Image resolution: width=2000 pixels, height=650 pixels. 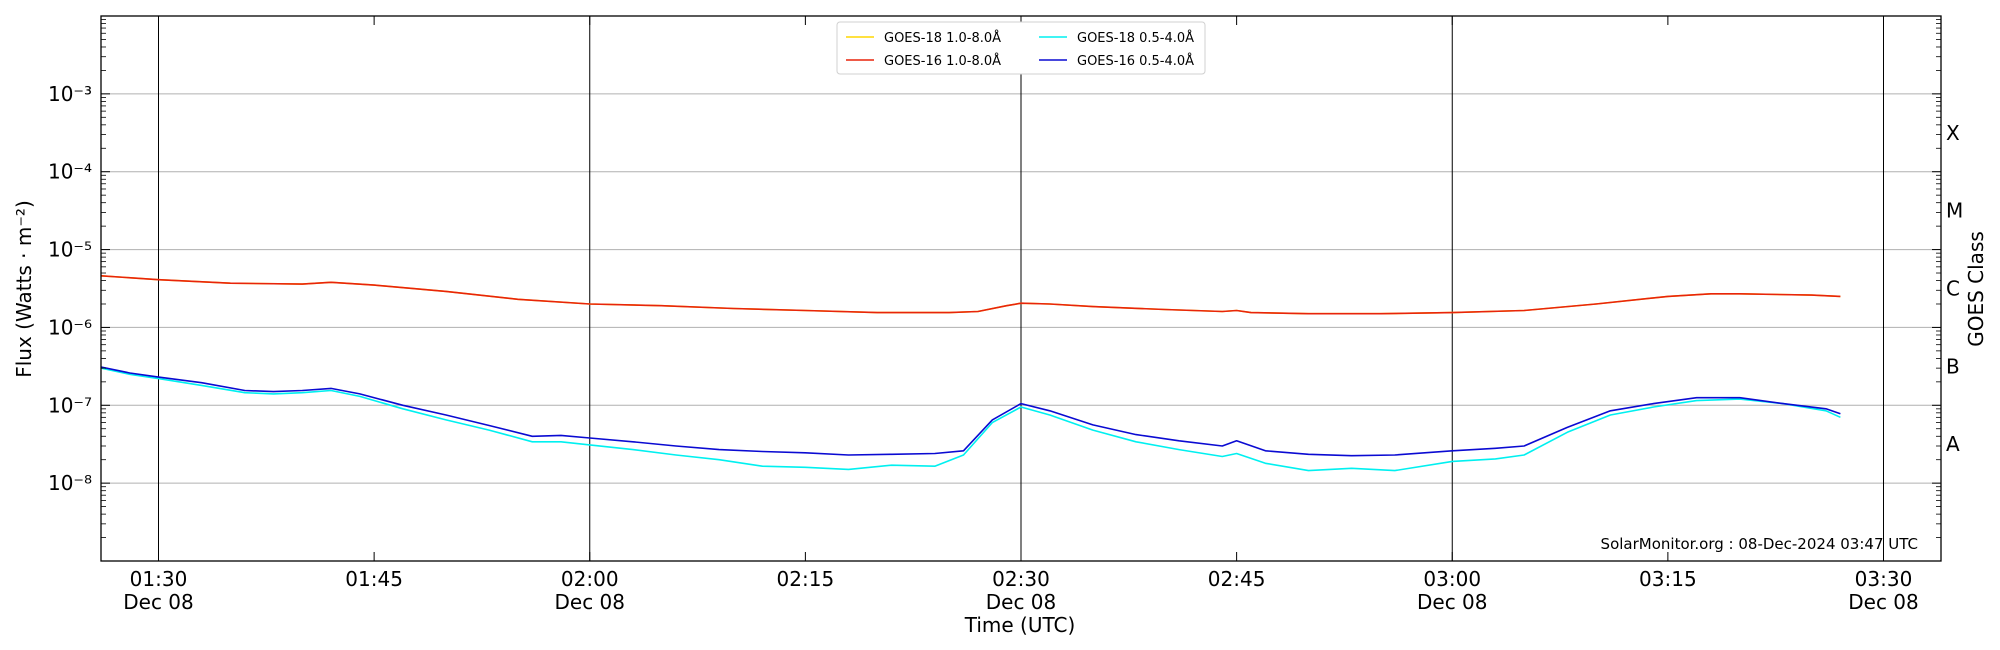 I want to click on y-axis-label: Flux (Watts · m⁻²), so click(x=24, y=289).